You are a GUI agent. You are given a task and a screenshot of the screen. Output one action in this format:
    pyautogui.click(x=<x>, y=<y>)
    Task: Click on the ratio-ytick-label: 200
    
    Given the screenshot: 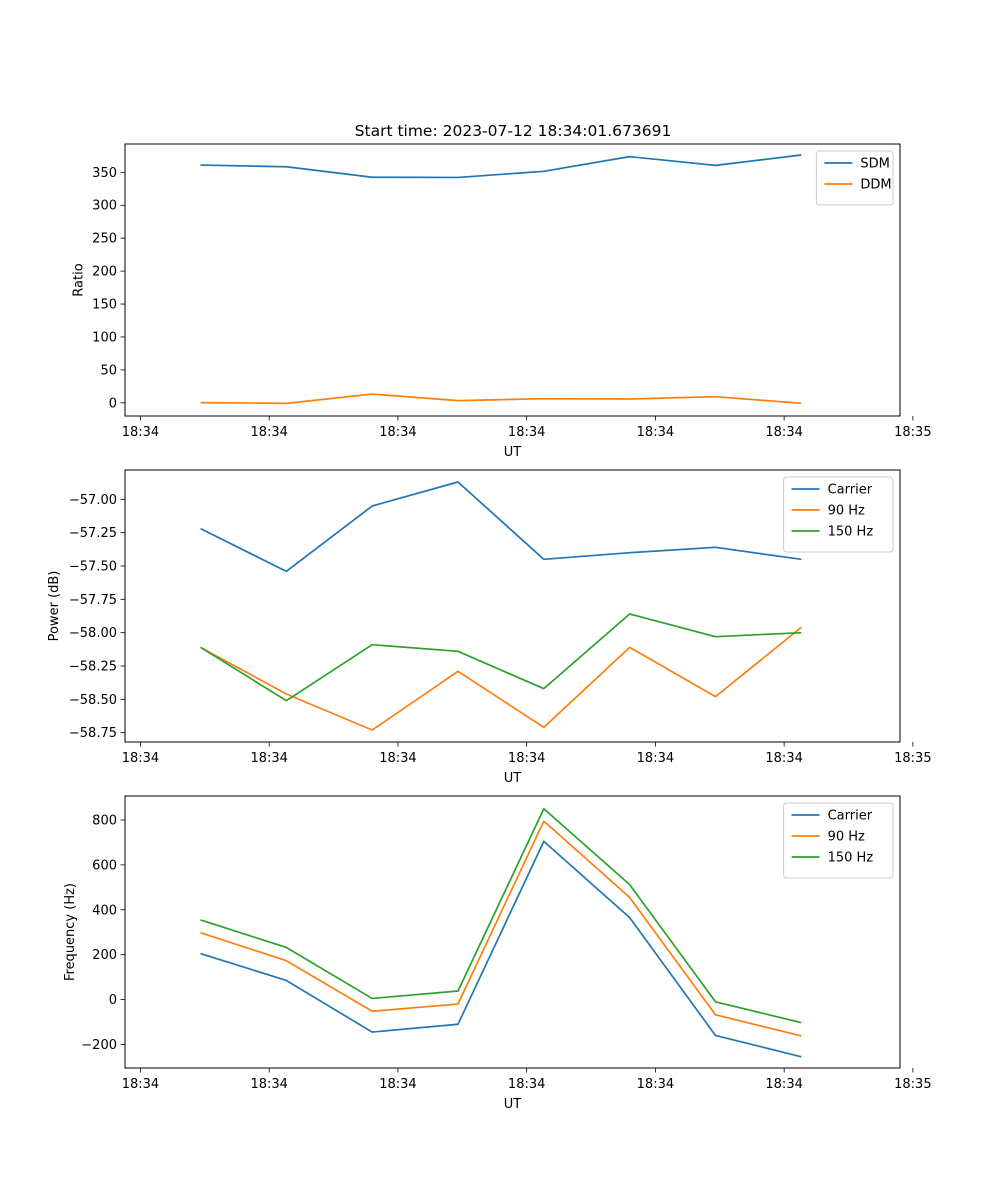 What is the action you would take?
    pyautogui.click(x=104, y=272)
    